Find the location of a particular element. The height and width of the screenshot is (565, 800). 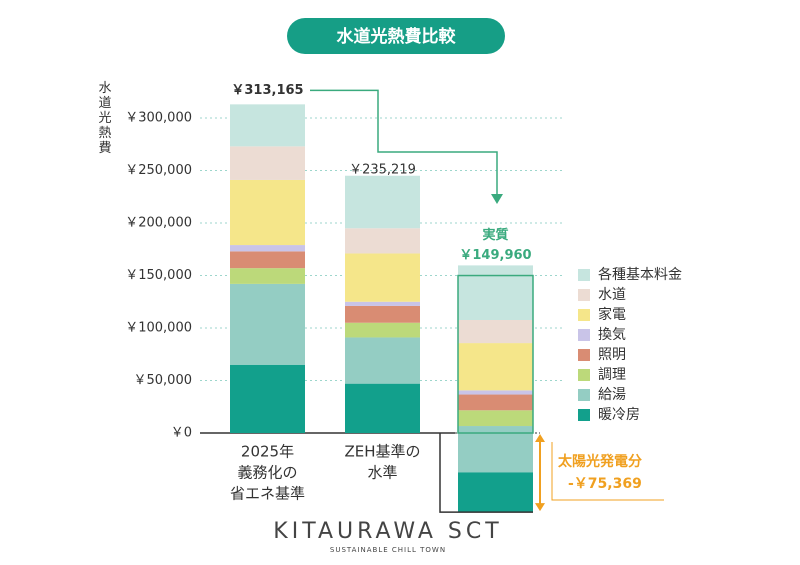

chart-title: 水道光熱費比較 is located at coordinates (397, 36).